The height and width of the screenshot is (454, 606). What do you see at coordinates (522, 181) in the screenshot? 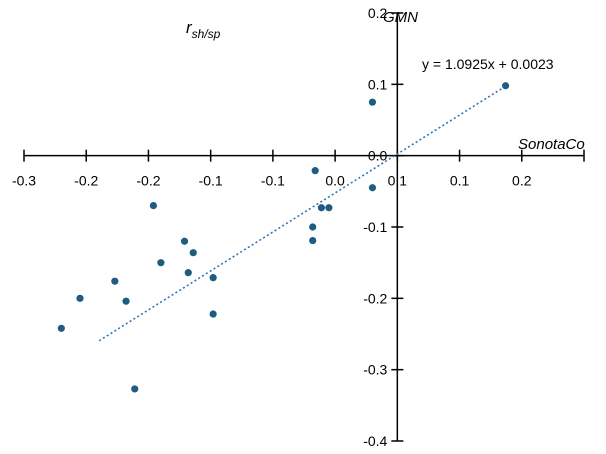
I see `x-tick-label: 0.2` at bounding box center [522, 181].